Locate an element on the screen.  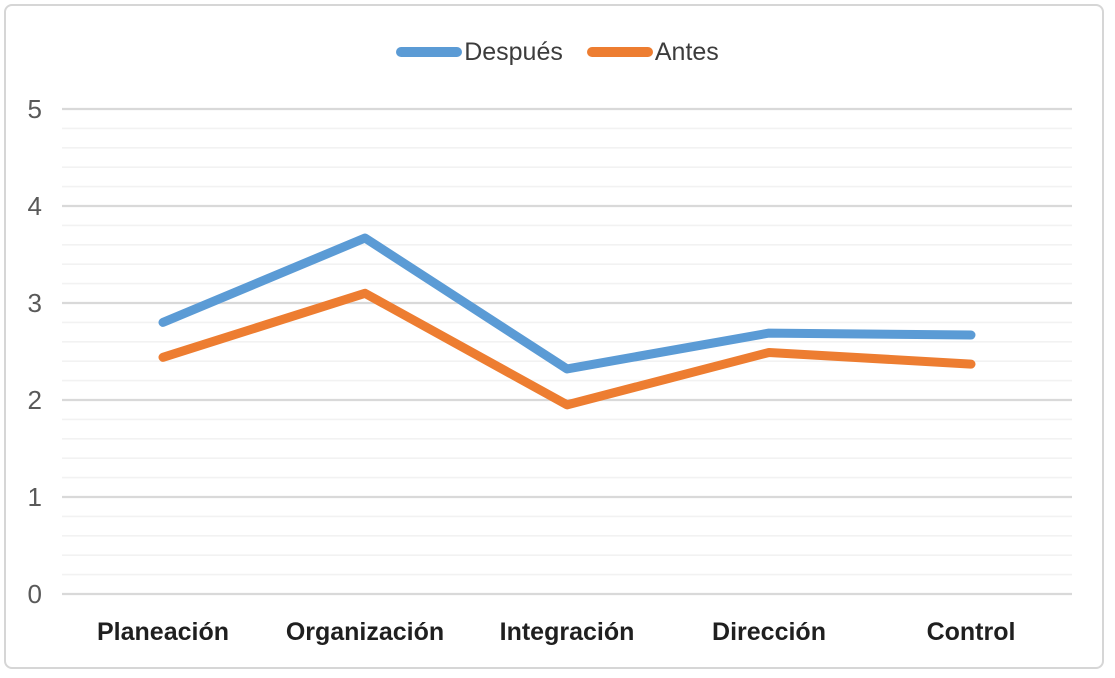
x-category-label: Control is located at coordinates (971, 632).